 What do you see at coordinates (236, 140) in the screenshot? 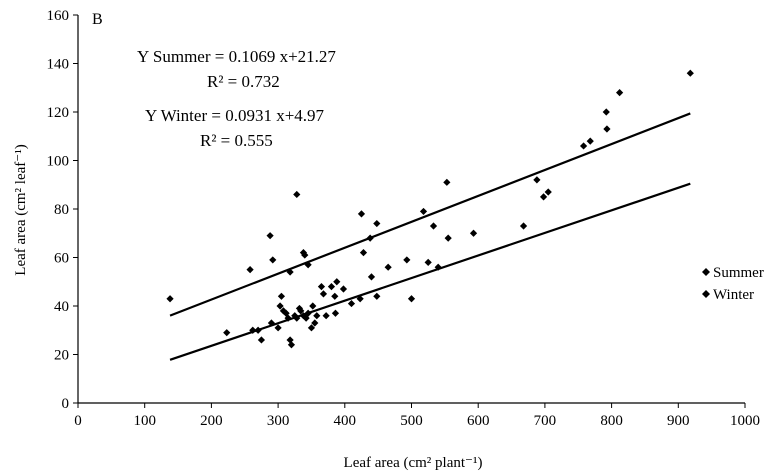
I see `winter-r2: R² = 0.555` at bounding box center [236, 140].